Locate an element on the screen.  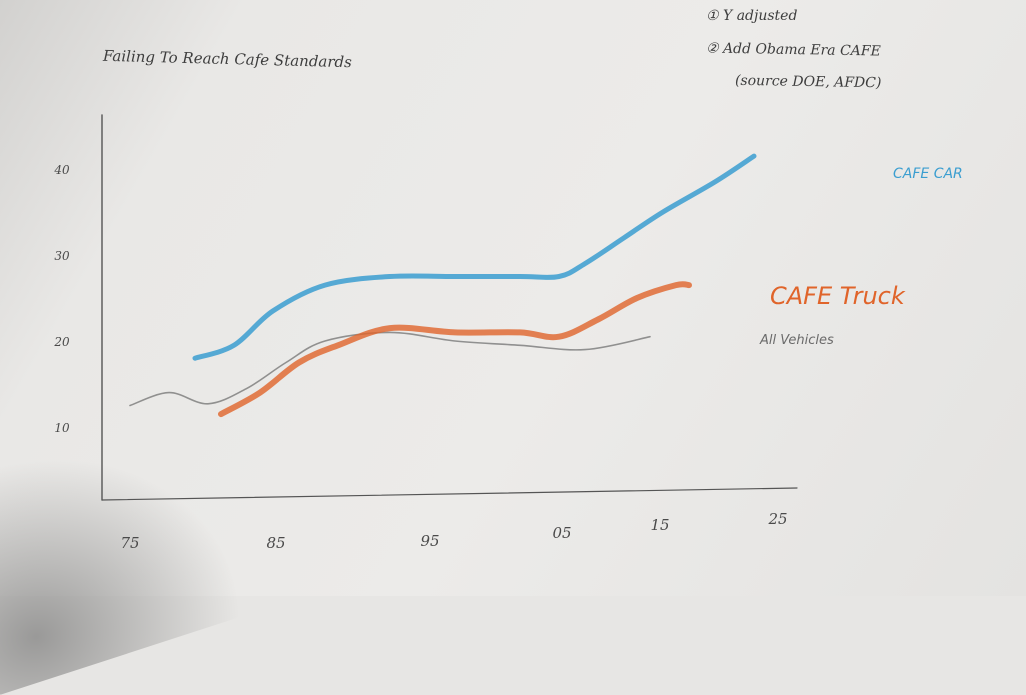
x-tick-label: 95 is located at coordinates (429, 541).